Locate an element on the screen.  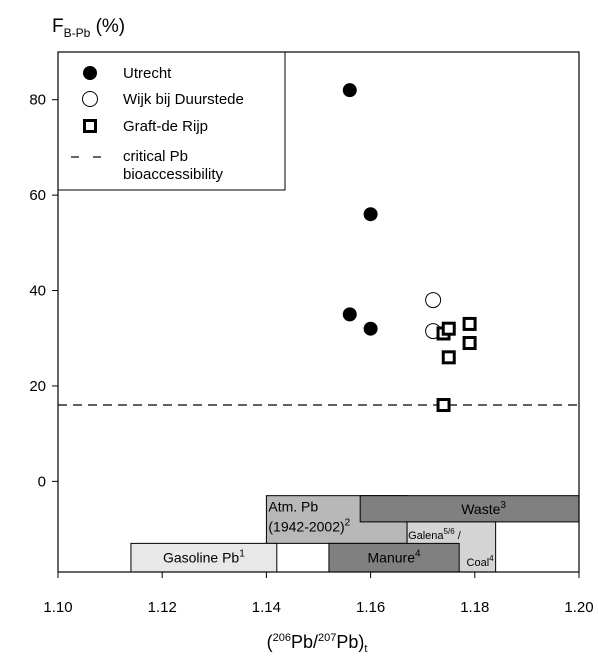
y-tick-label: 60 is located at coordinates (37, 195).